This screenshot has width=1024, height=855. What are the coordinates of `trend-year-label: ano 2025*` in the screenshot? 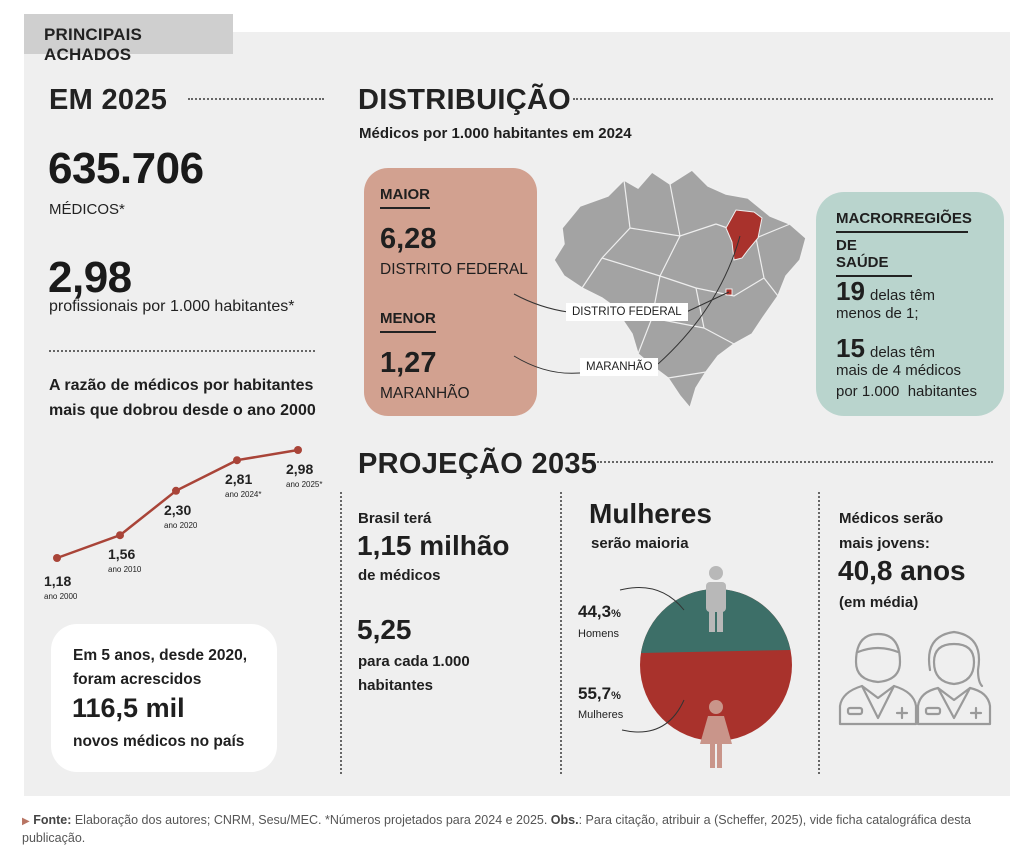 It's located at (304, 484).